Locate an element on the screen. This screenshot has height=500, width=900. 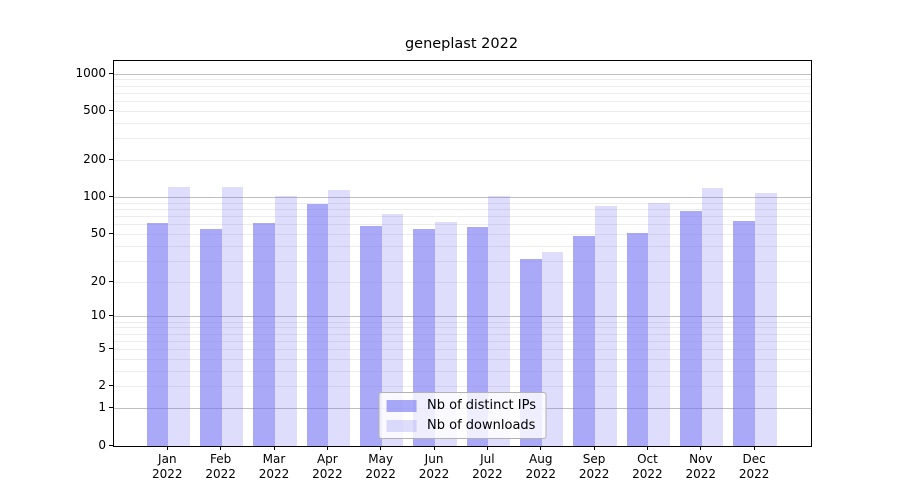
bar-downloads-jul is located at coordinates (499, 320).